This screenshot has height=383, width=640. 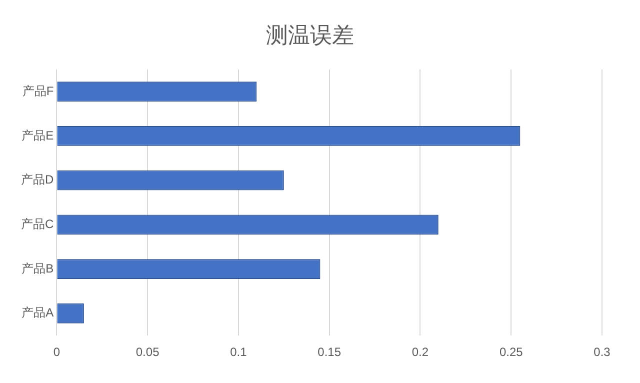 I want to click on y-tick-label: 产品A, so click(x=38, y=313).